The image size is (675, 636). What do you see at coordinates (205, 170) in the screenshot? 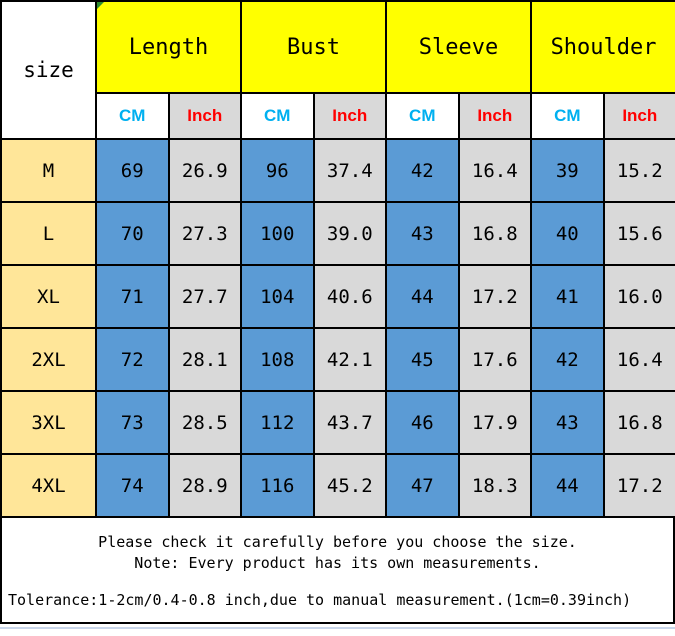
I see `value-cell: 26.9` at bounding box center [205, 170].